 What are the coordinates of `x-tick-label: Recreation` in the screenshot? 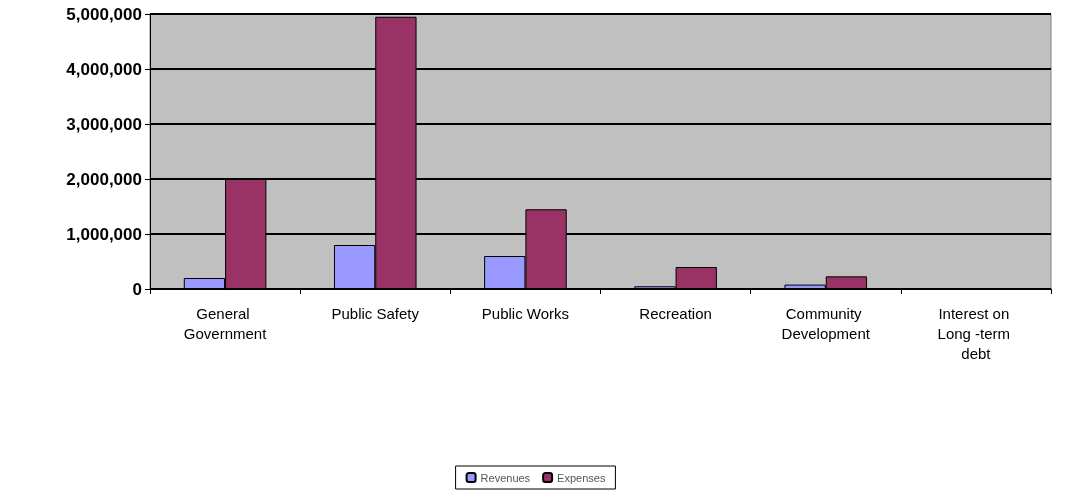 It's located at (675, 313).